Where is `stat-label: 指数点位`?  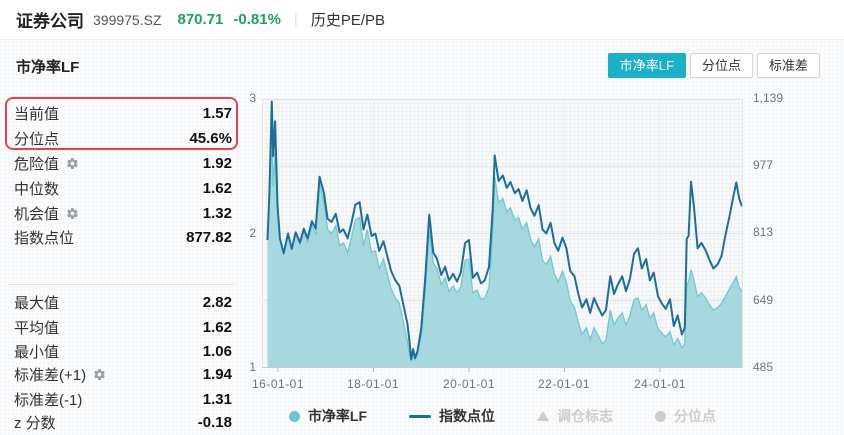
stat-label: 指数点位 is located at coordinates (44, 238).